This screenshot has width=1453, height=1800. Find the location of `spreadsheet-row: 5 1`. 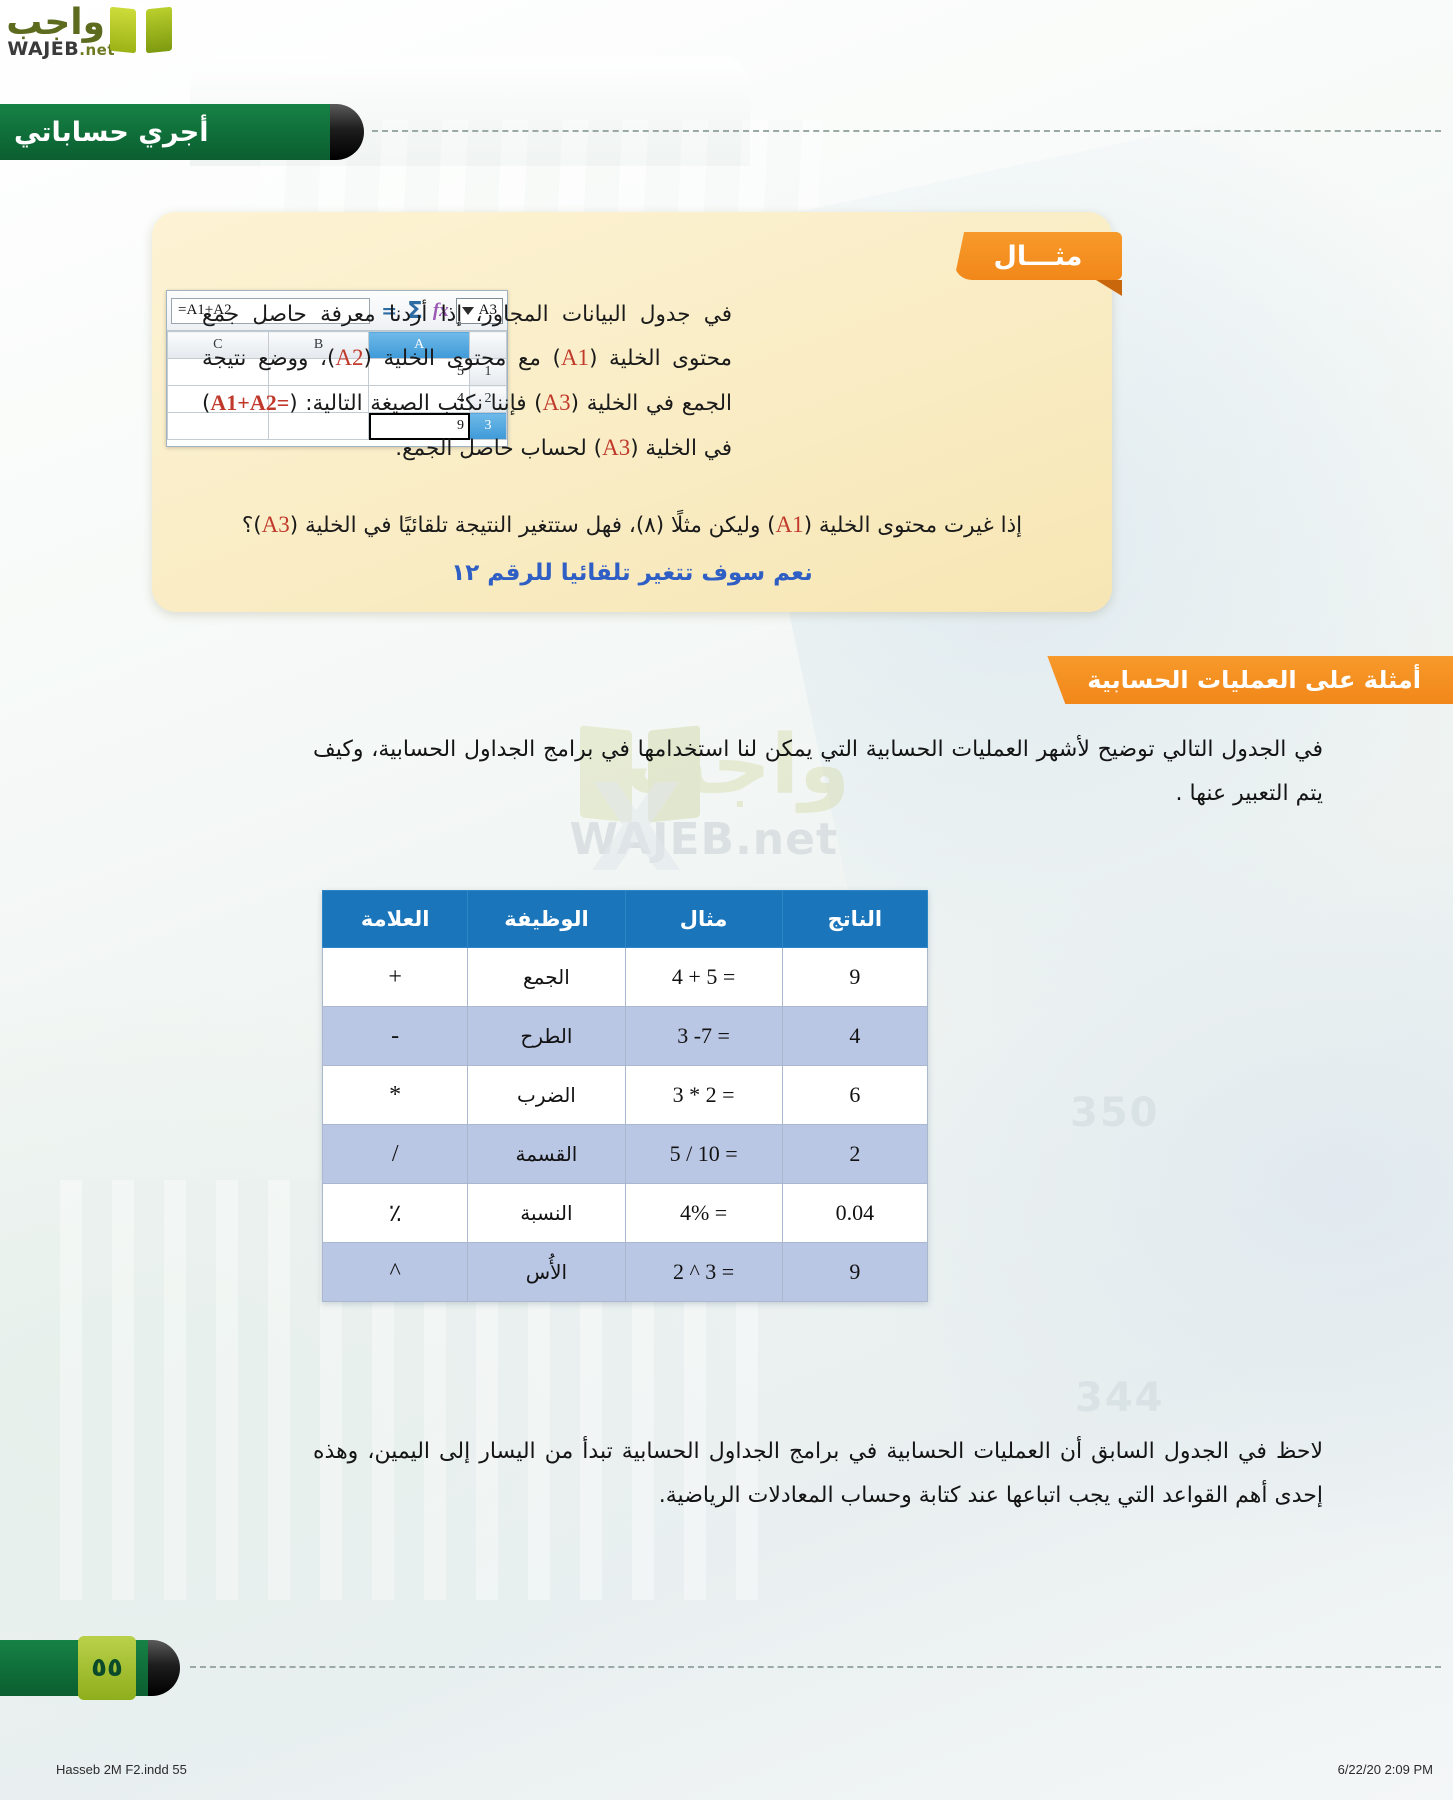

spreadsheet-row: 5 1 is located at coordinates (337, 372).